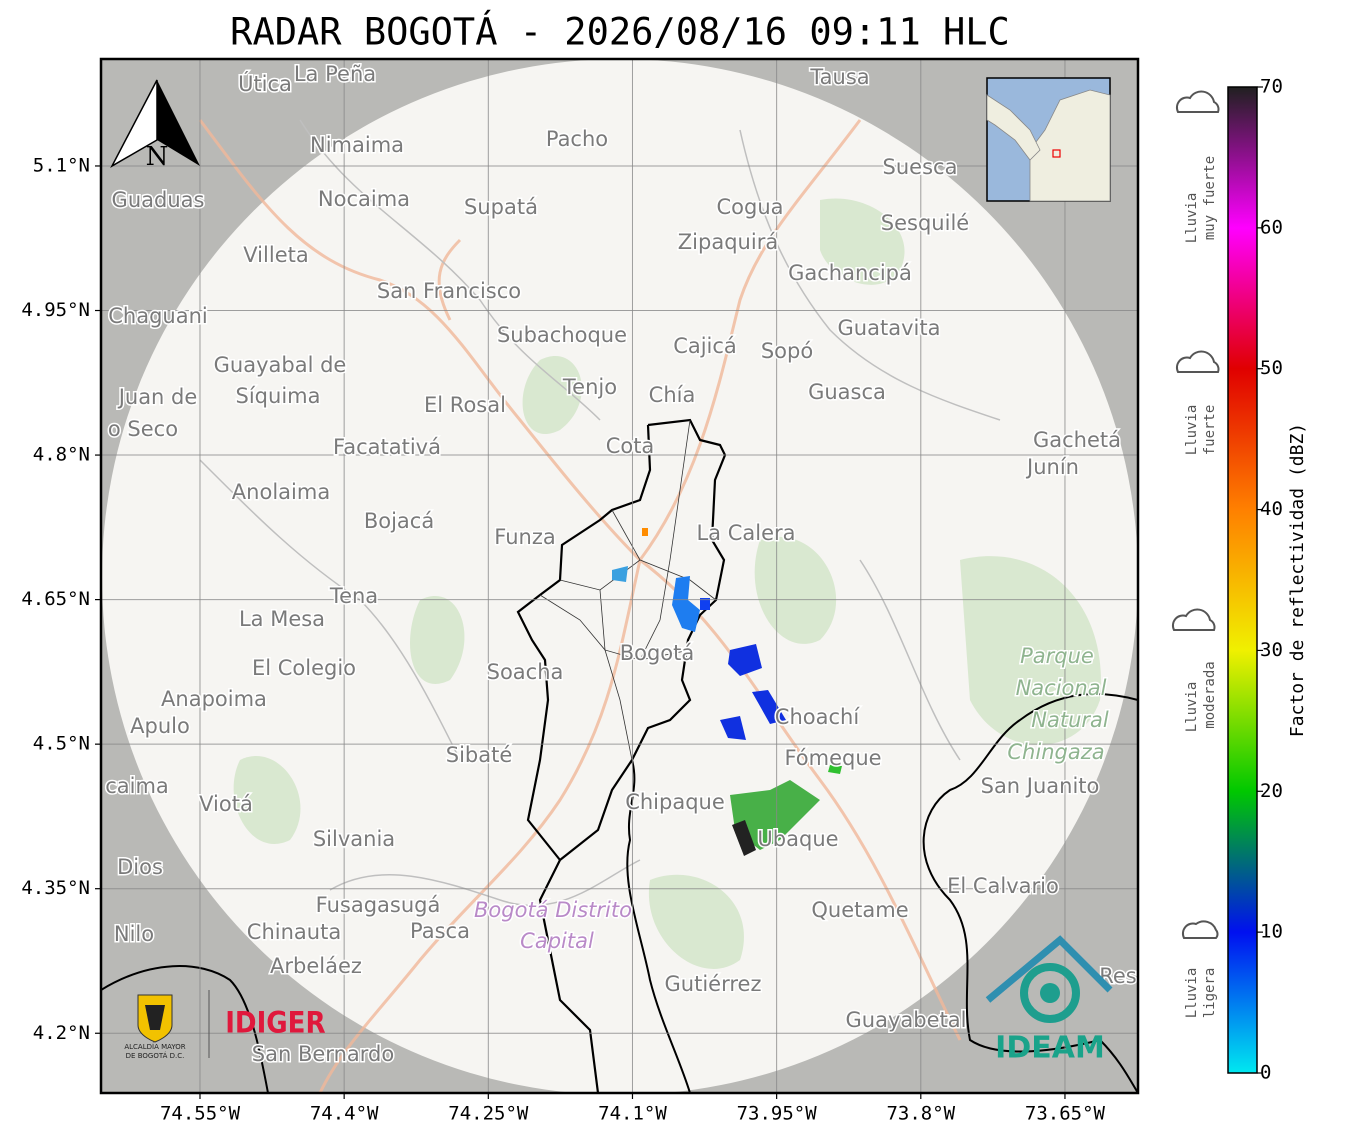 Image resolution: width=1349 pixels, height=1139 pixels. I want to click on place-name: Gachancipá, so click(850, 273).